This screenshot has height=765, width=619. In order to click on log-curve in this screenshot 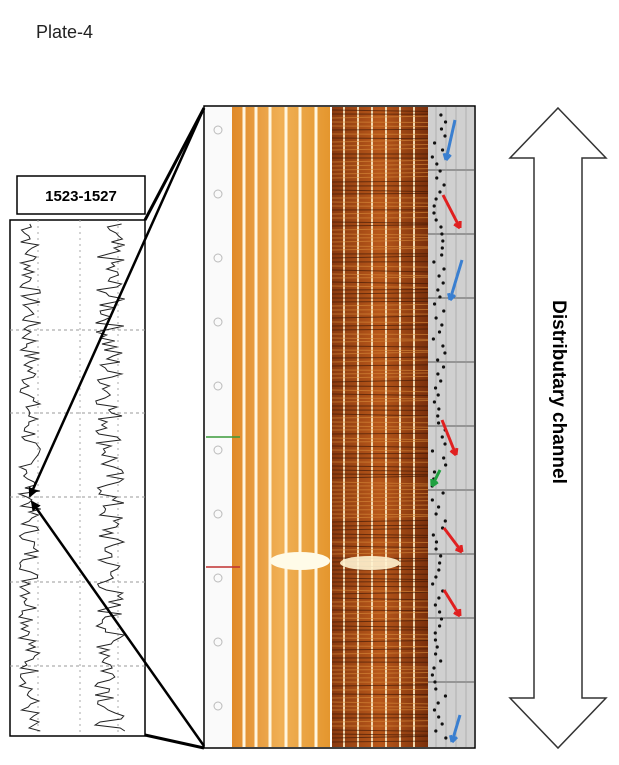, I will do `click(29, 477)`.